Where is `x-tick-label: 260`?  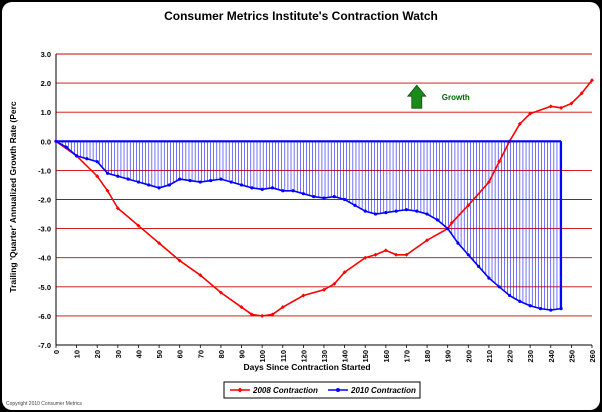 x-tick-label: 260 is located at coordinates (592, 356).